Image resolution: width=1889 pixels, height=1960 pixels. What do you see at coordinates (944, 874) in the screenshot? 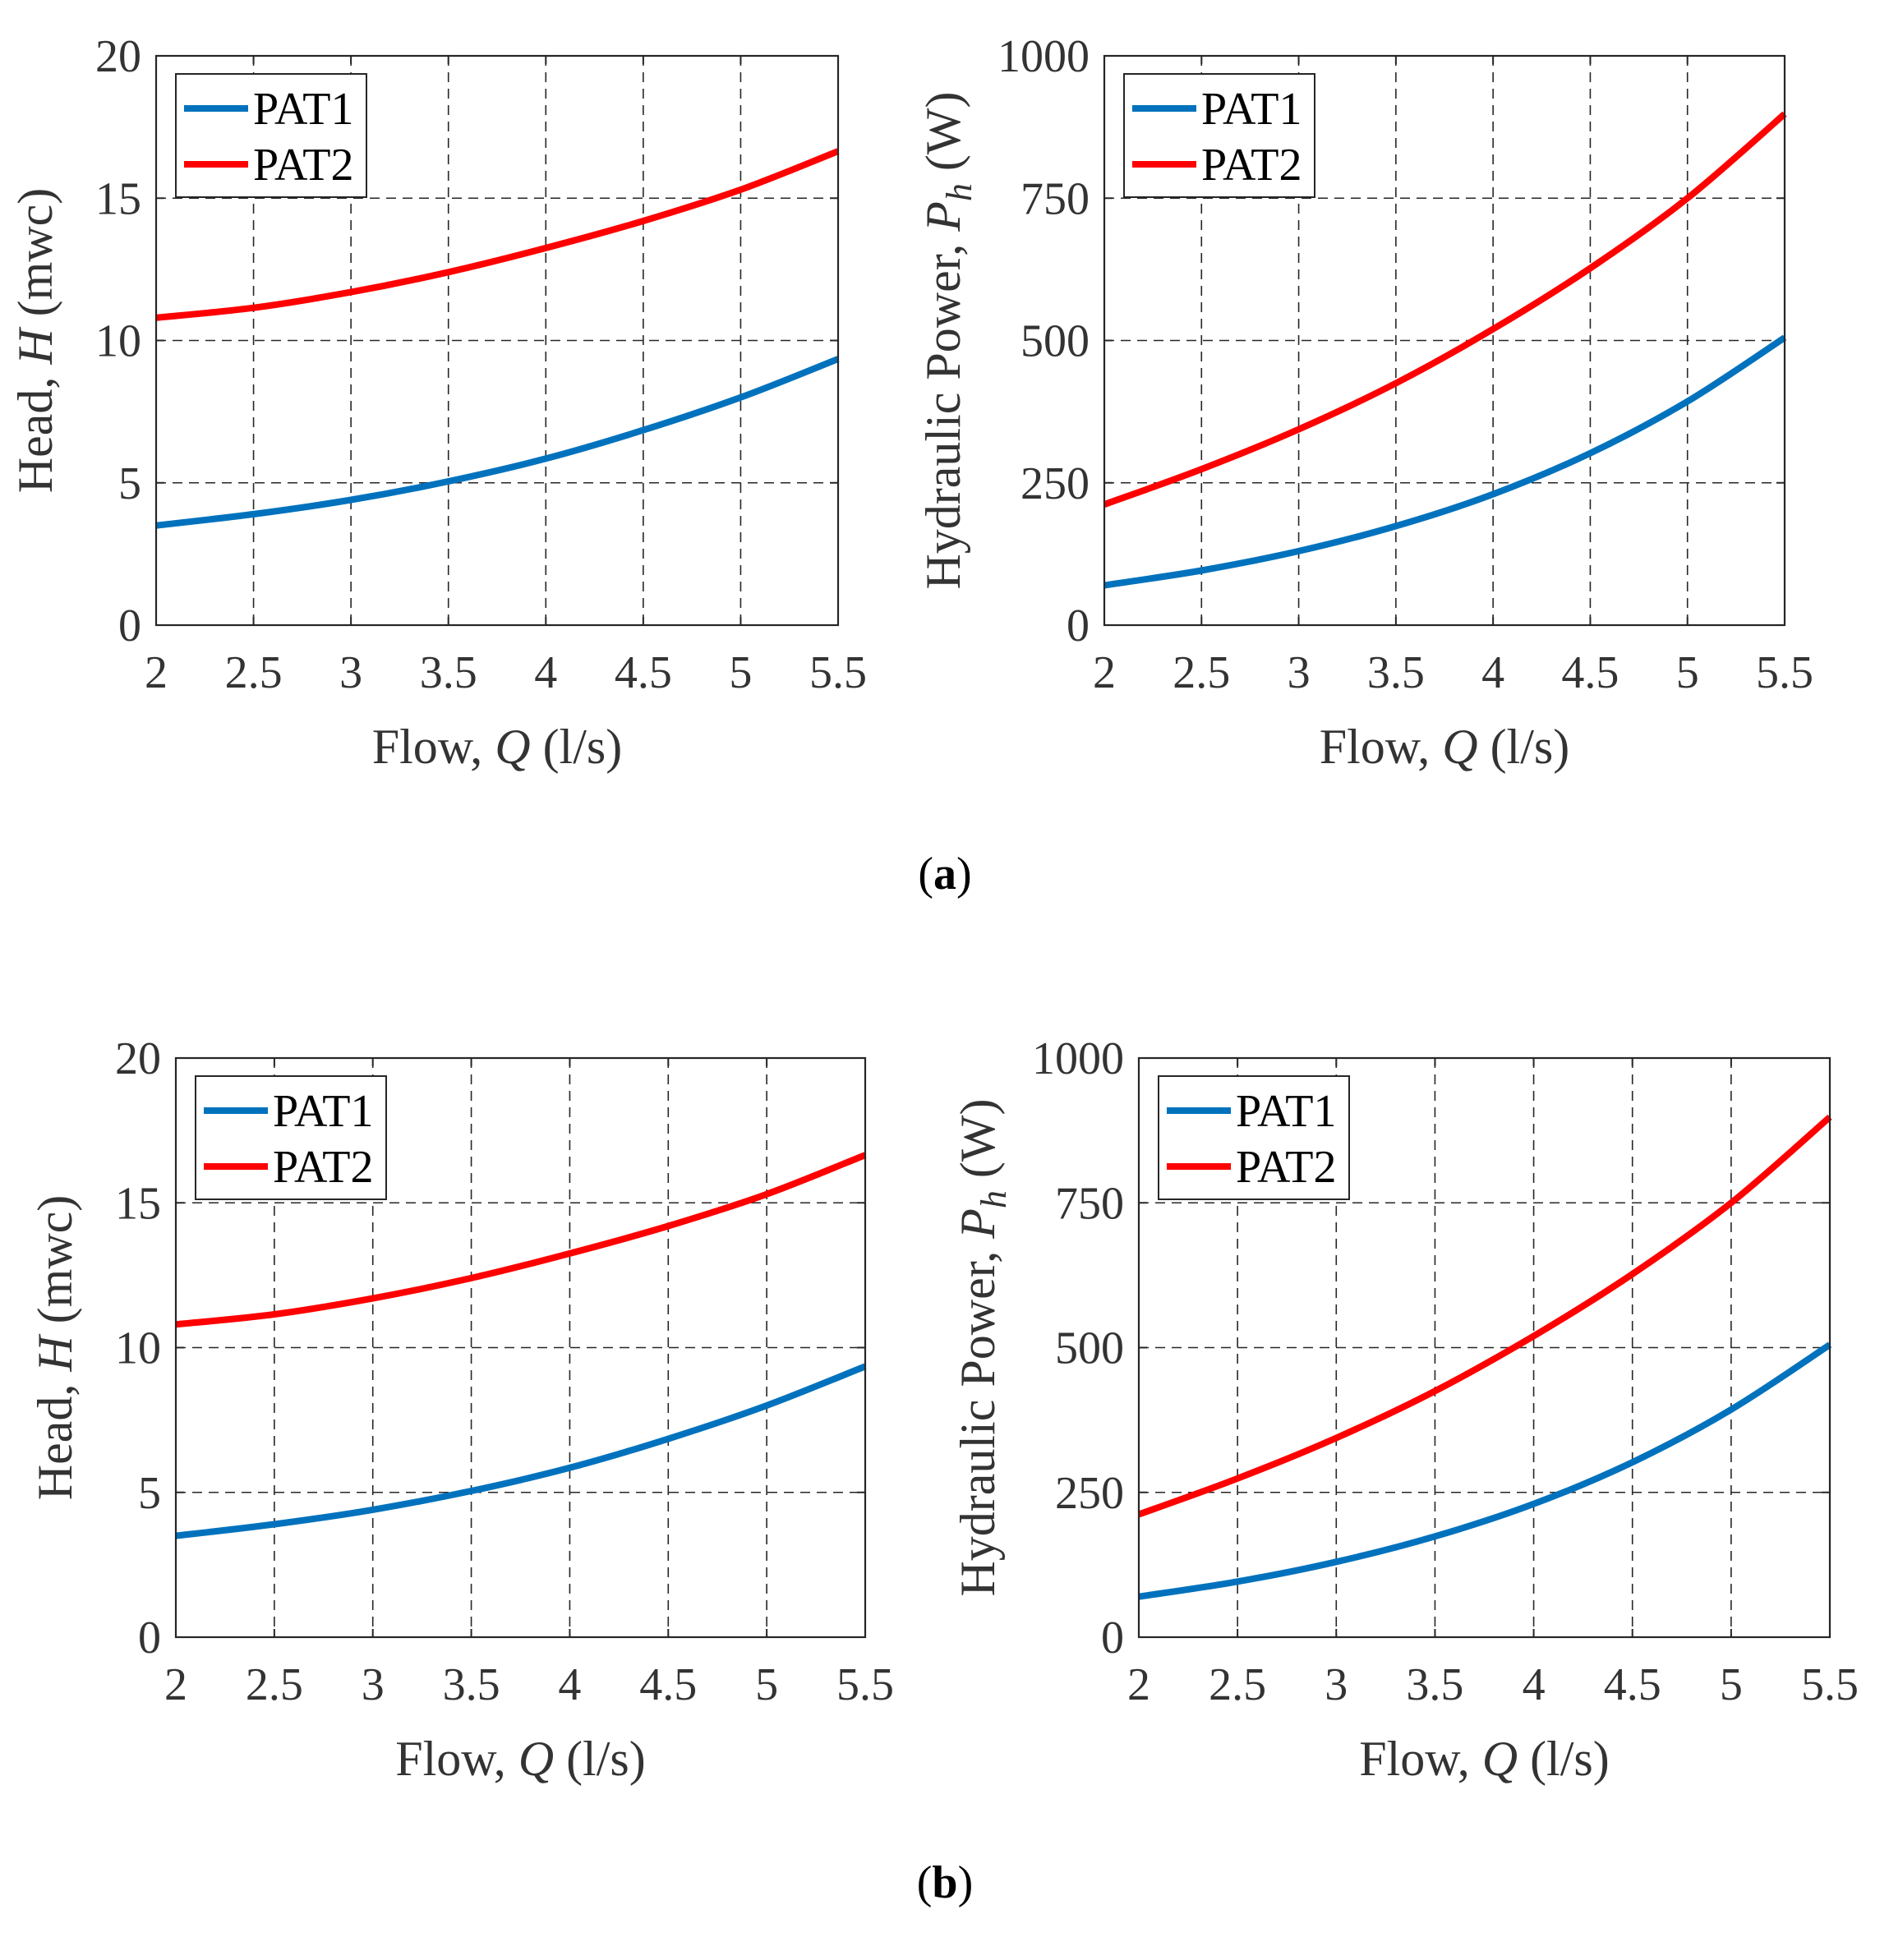
I see `panel-label-a: (a)` at bounding box center [944, 874].